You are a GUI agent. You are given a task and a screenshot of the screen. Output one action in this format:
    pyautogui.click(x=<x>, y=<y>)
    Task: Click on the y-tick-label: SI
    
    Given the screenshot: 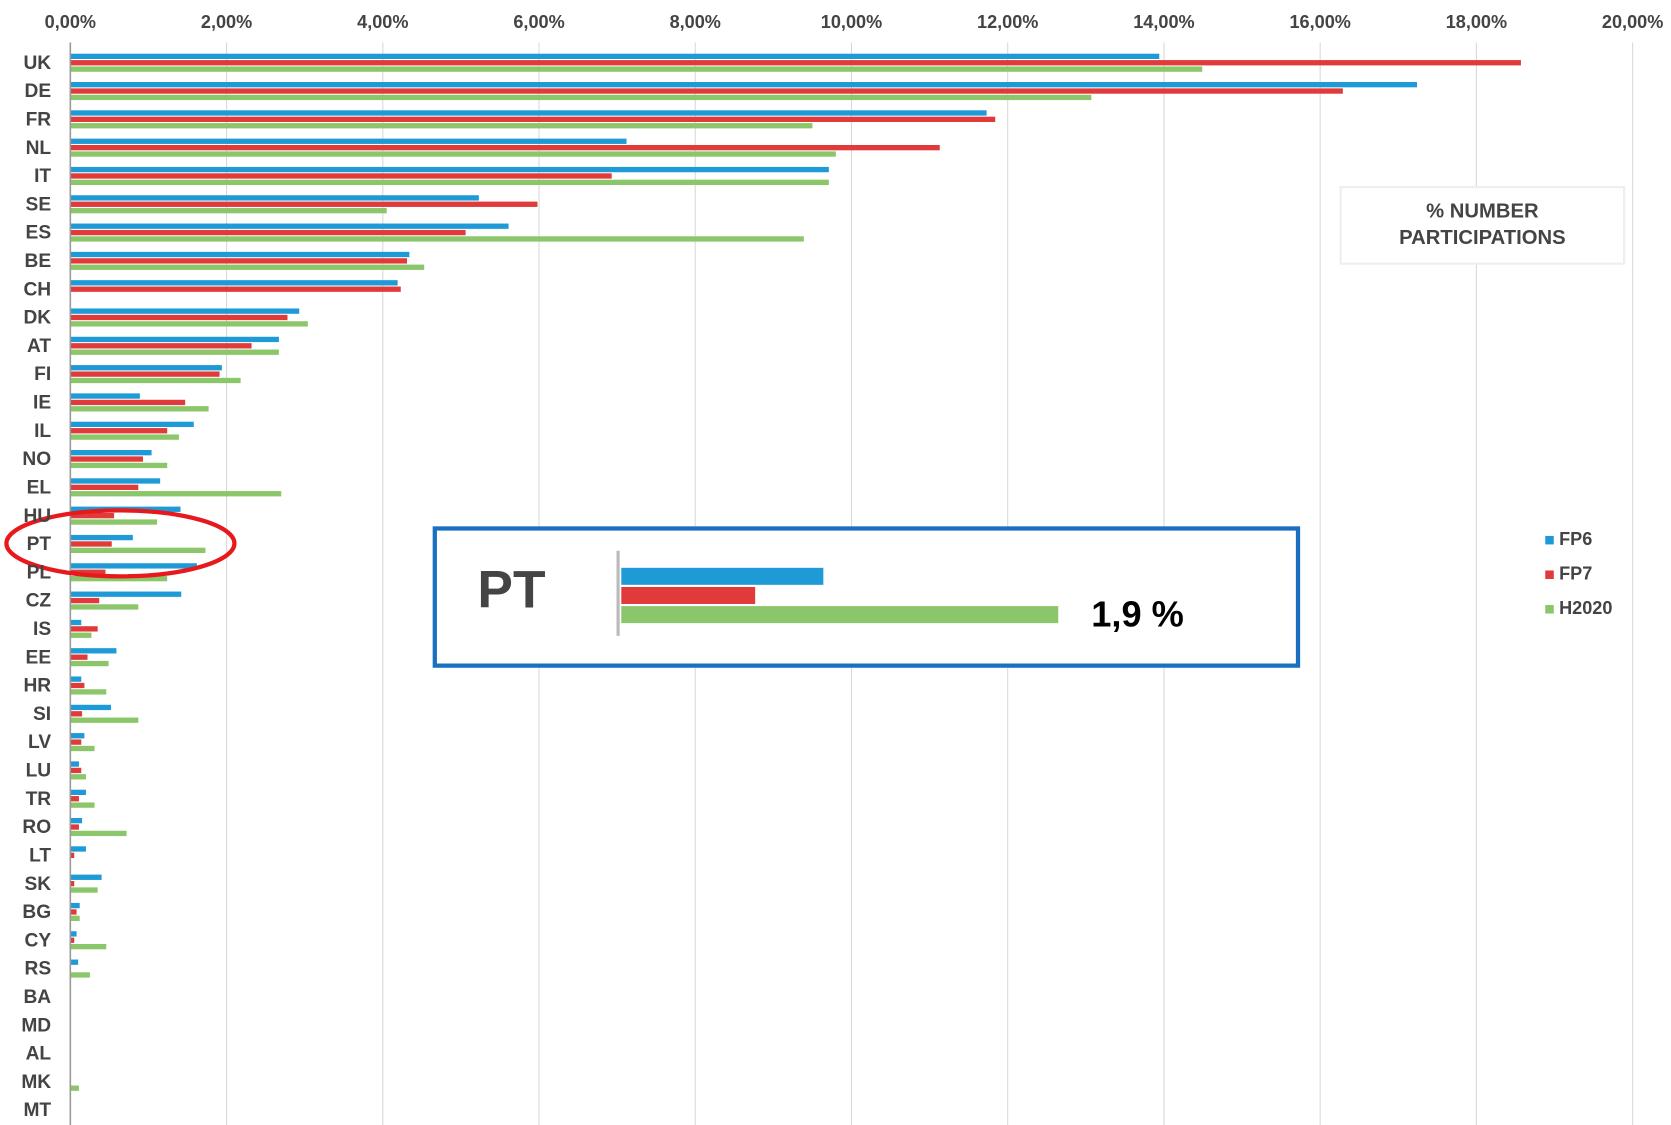 What is the action you would take?
    pyautogui.click(x=42, y=714)
    